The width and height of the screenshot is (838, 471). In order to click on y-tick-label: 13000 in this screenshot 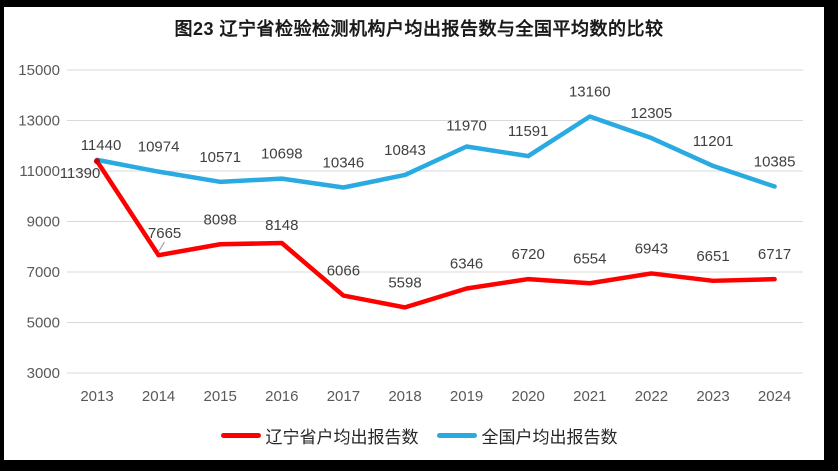, I will do `click(39, 121)`.